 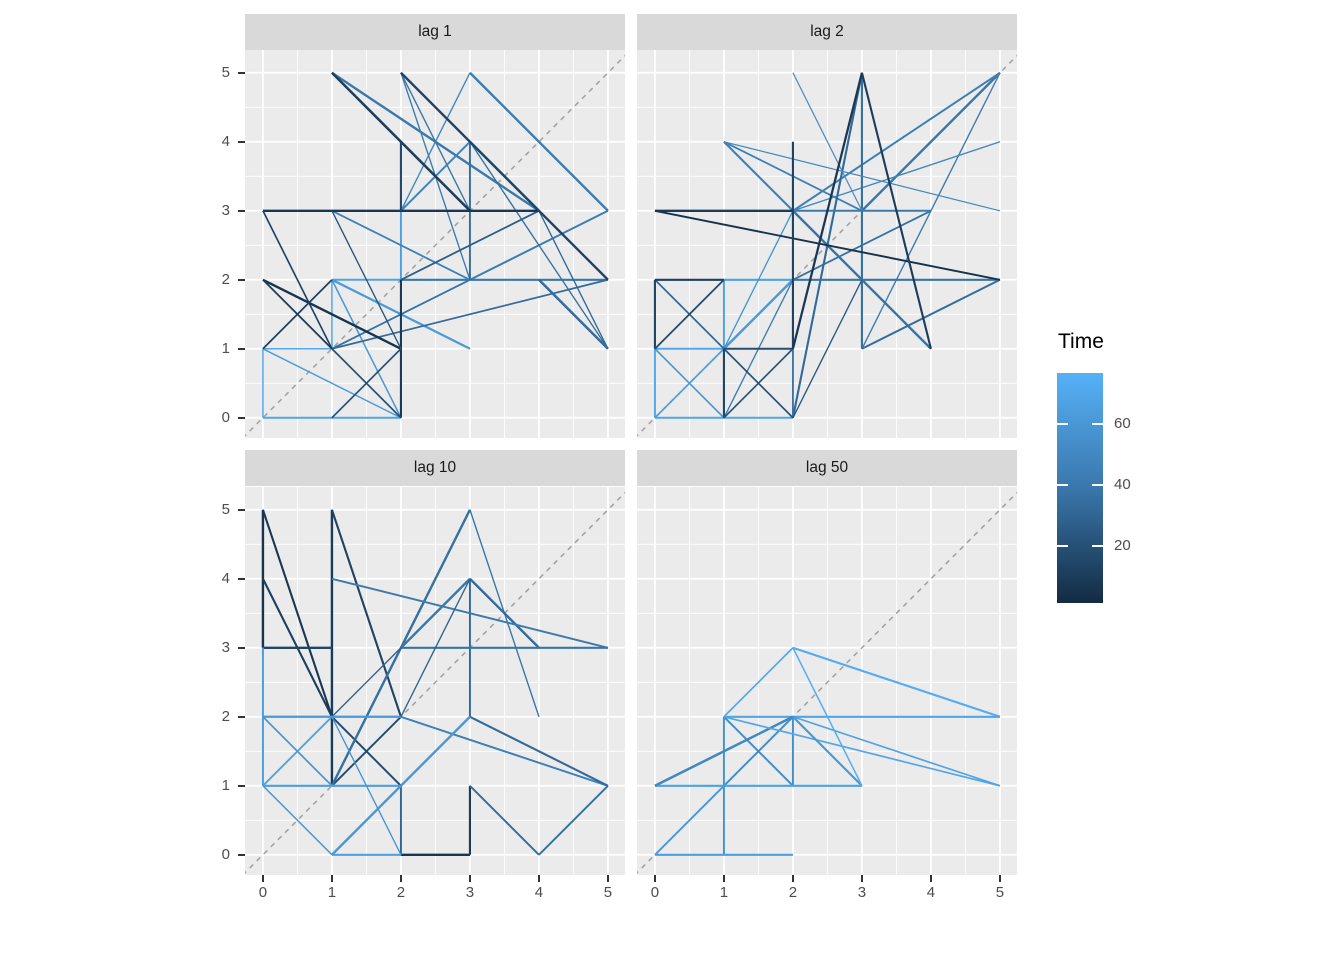 What do you see at coordinates (827, 894) in the screenshot?
I see `x-axis-labels-right: 0 1 2 3 4 5` at bounding box center [827, 894].